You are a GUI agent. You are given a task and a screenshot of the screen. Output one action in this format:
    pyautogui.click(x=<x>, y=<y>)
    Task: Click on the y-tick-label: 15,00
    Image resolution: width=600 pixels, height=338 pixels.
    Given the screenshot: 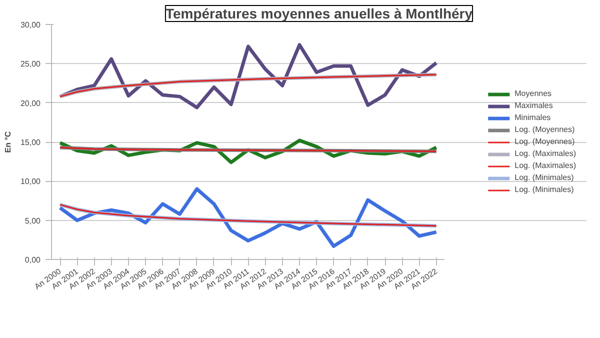 What is the action you would take?
    pyautogui.click(x=31, y=142)
    